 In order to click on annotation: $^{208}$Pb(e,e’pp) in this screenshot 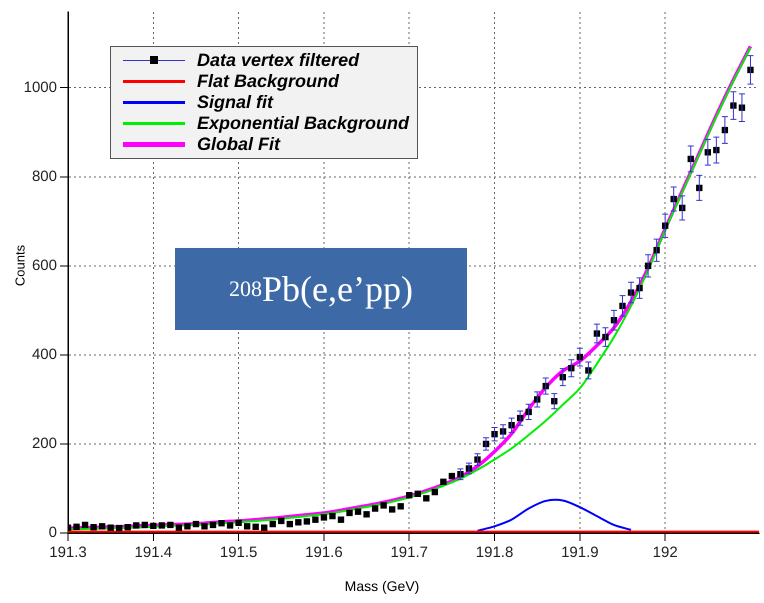, I will do `click(321, 289)`.